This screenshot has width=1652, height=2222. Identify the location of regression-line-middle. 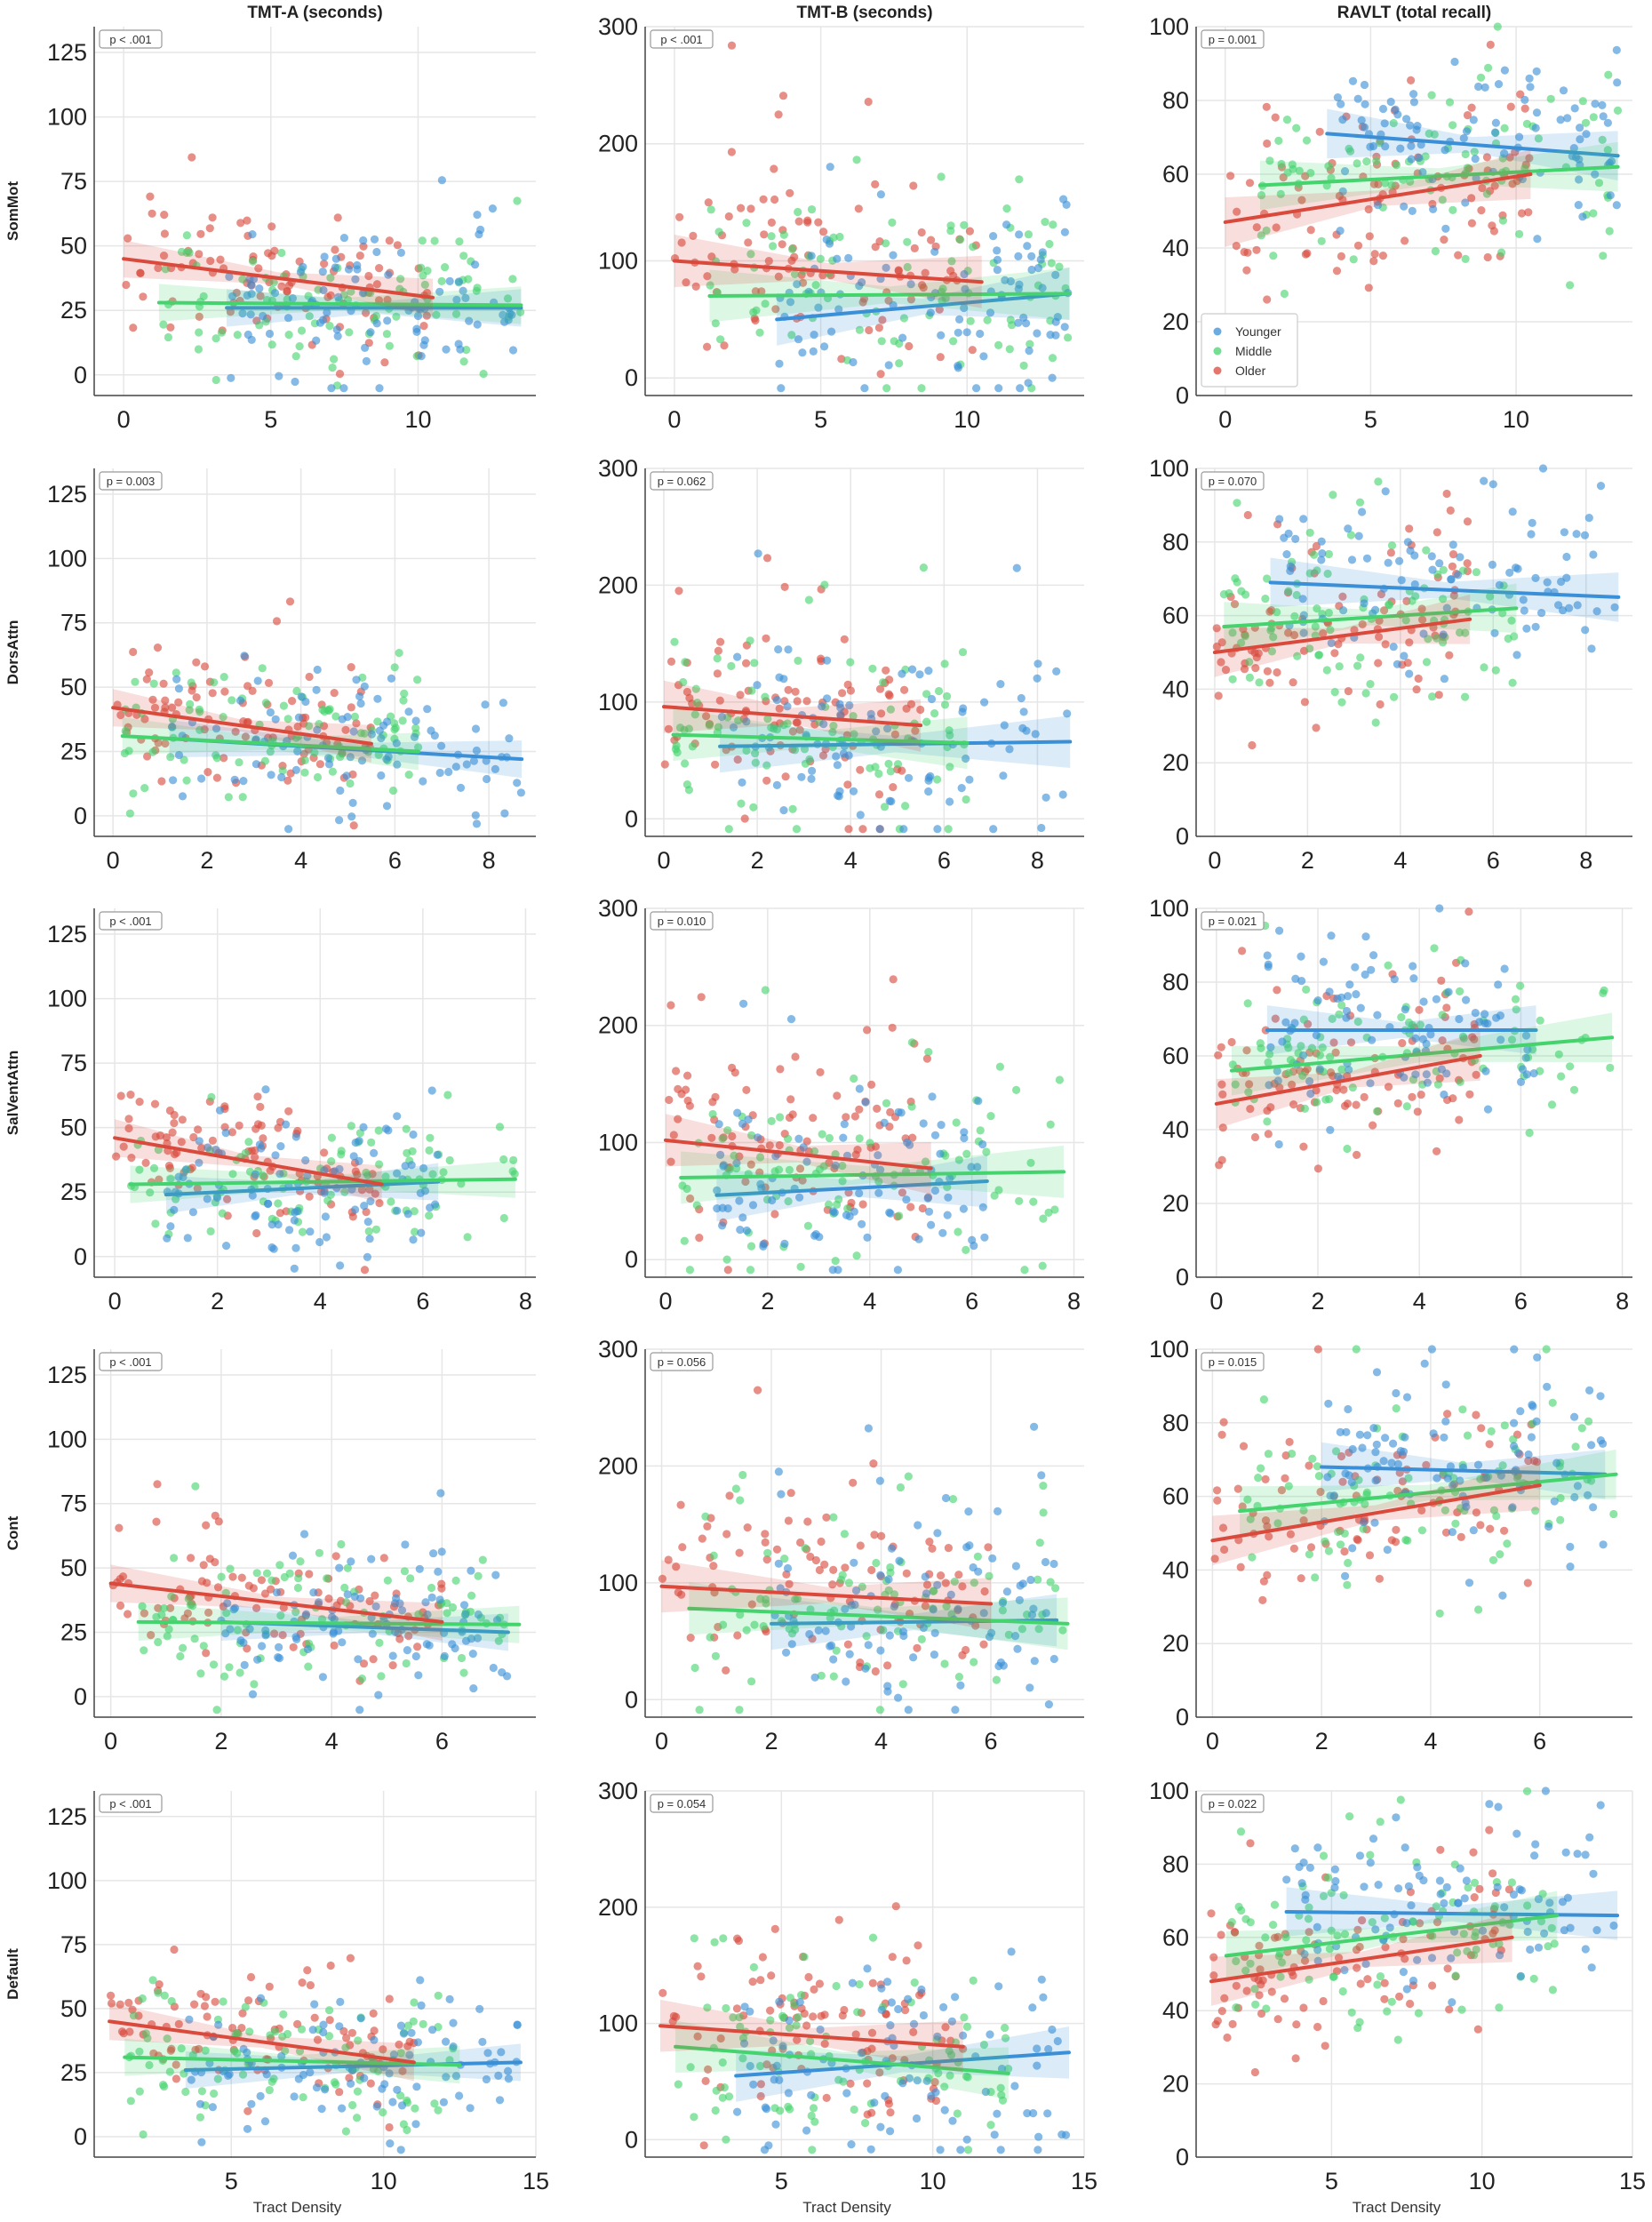
(1439, 176).